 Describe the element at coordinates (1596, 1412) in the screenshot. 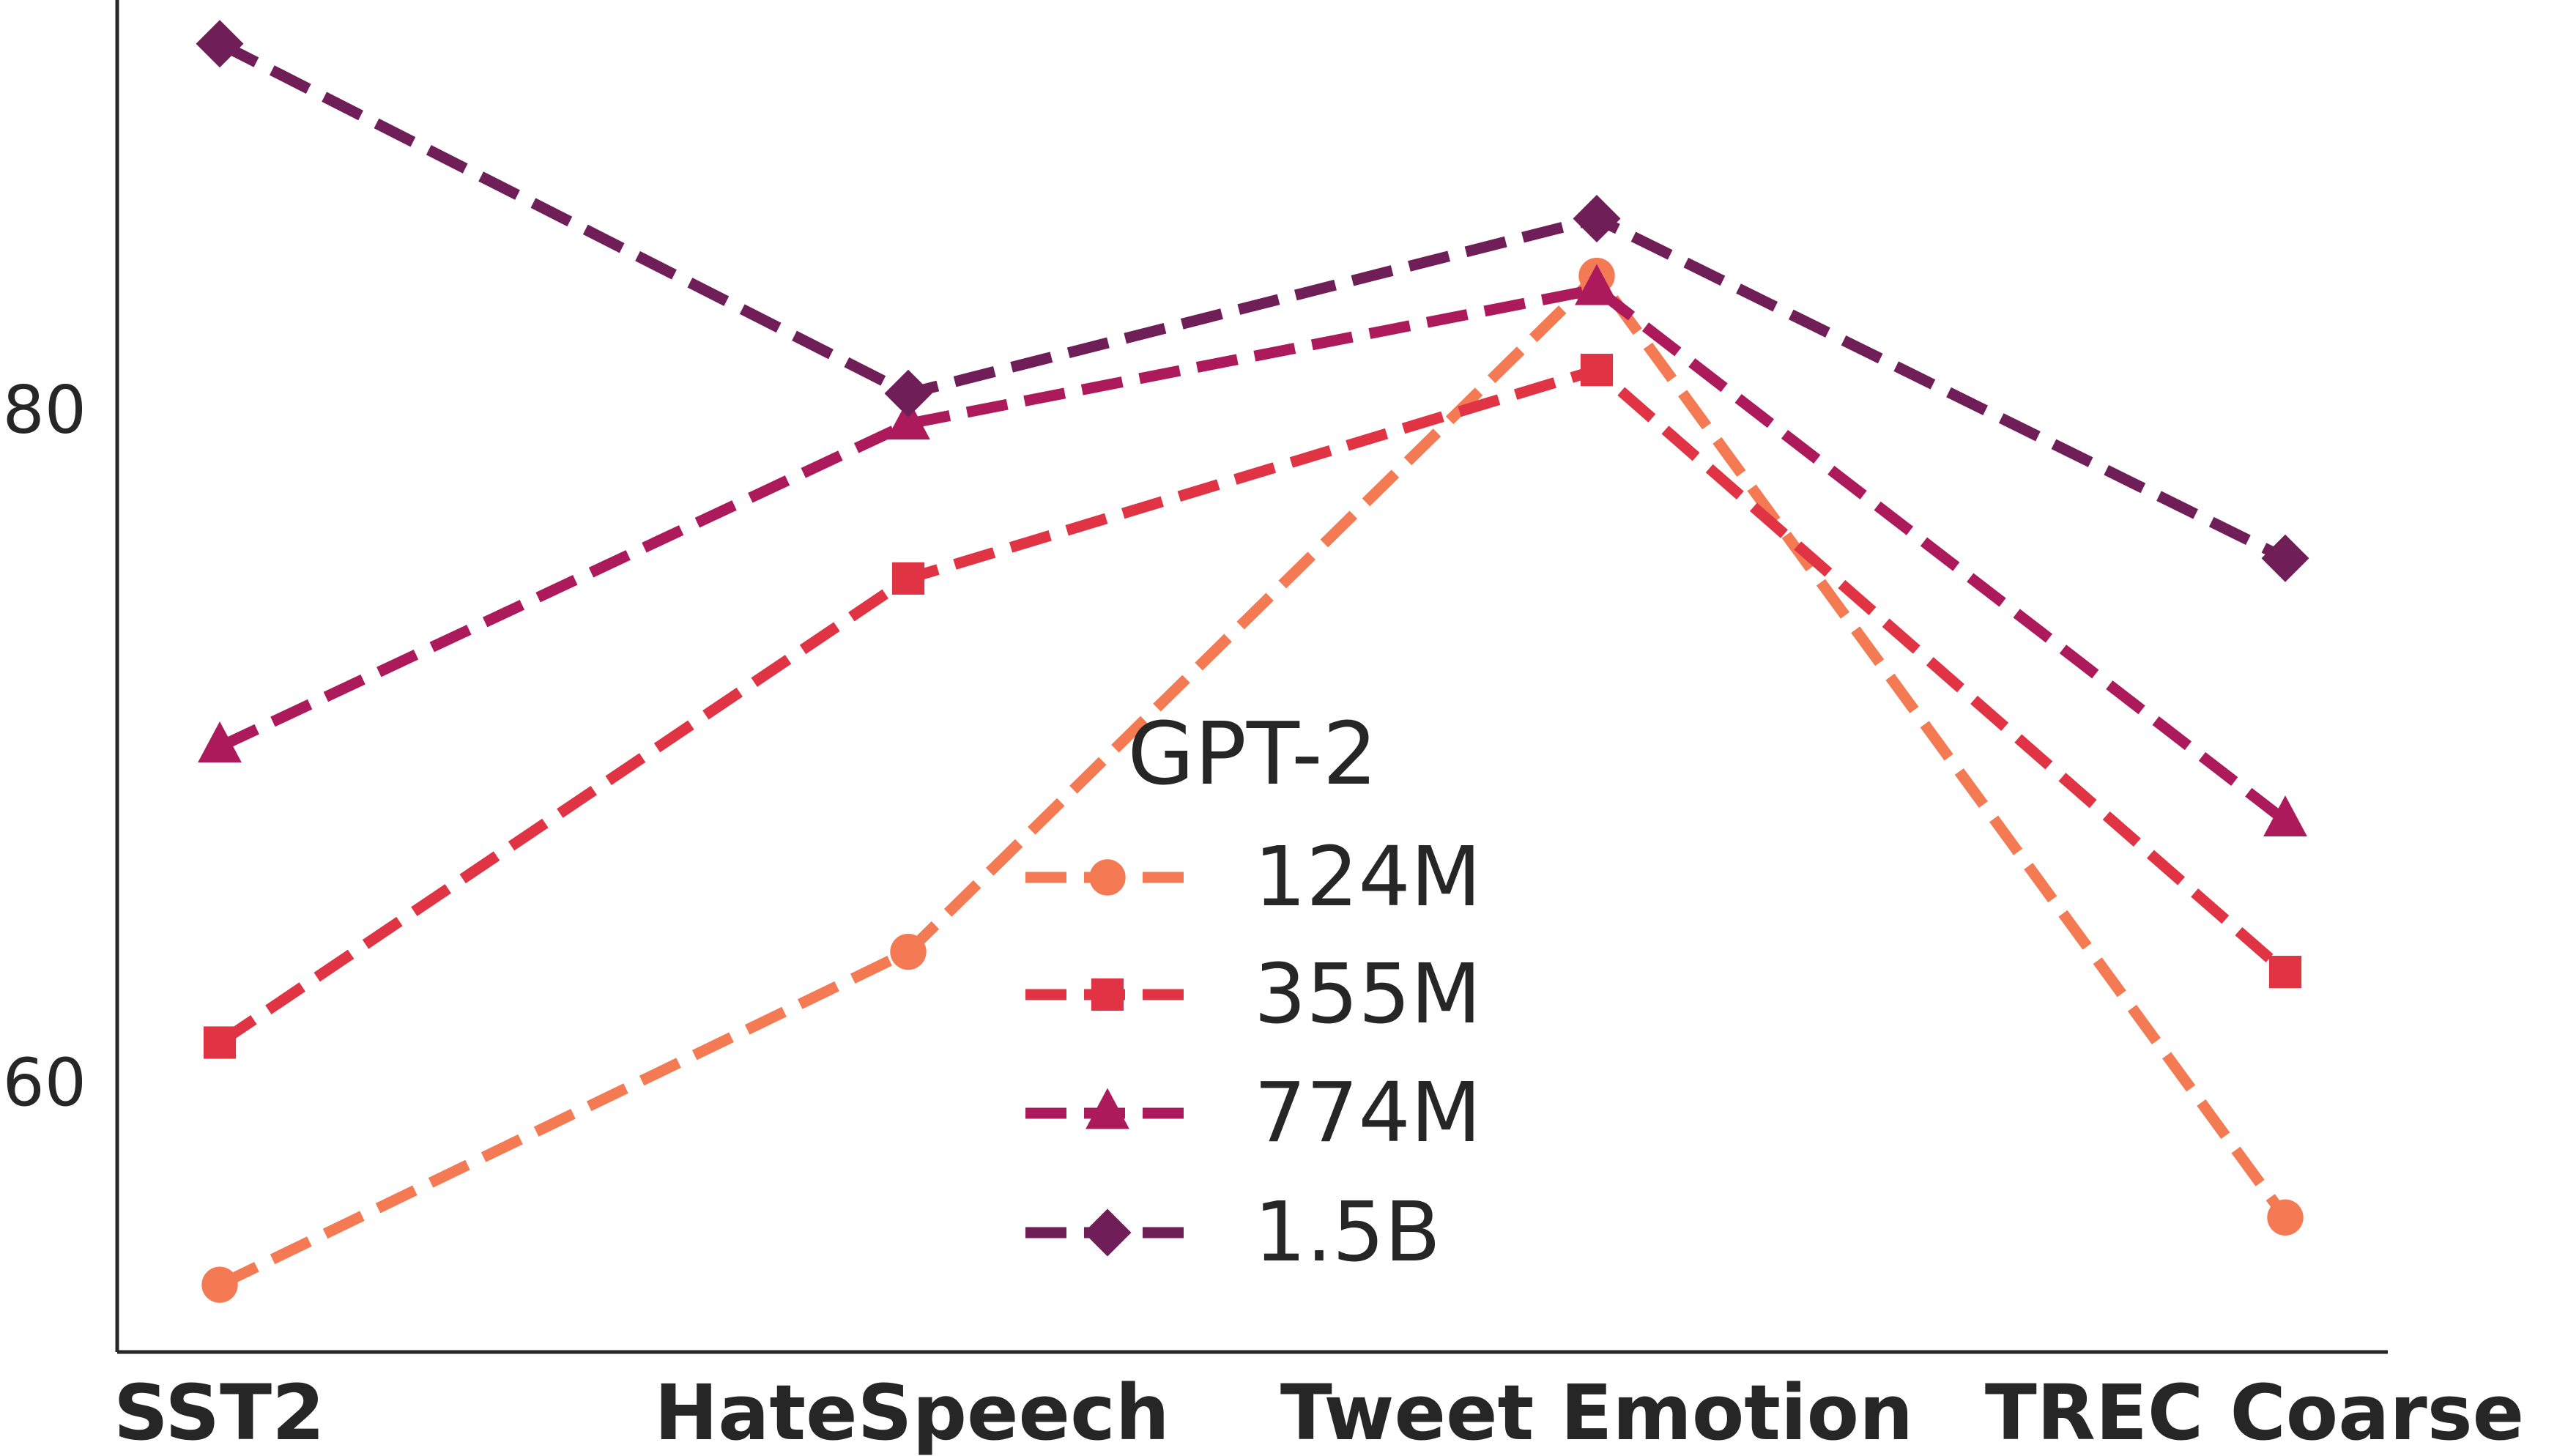

I see `x-category-label: Tweet Emotion` at that location.